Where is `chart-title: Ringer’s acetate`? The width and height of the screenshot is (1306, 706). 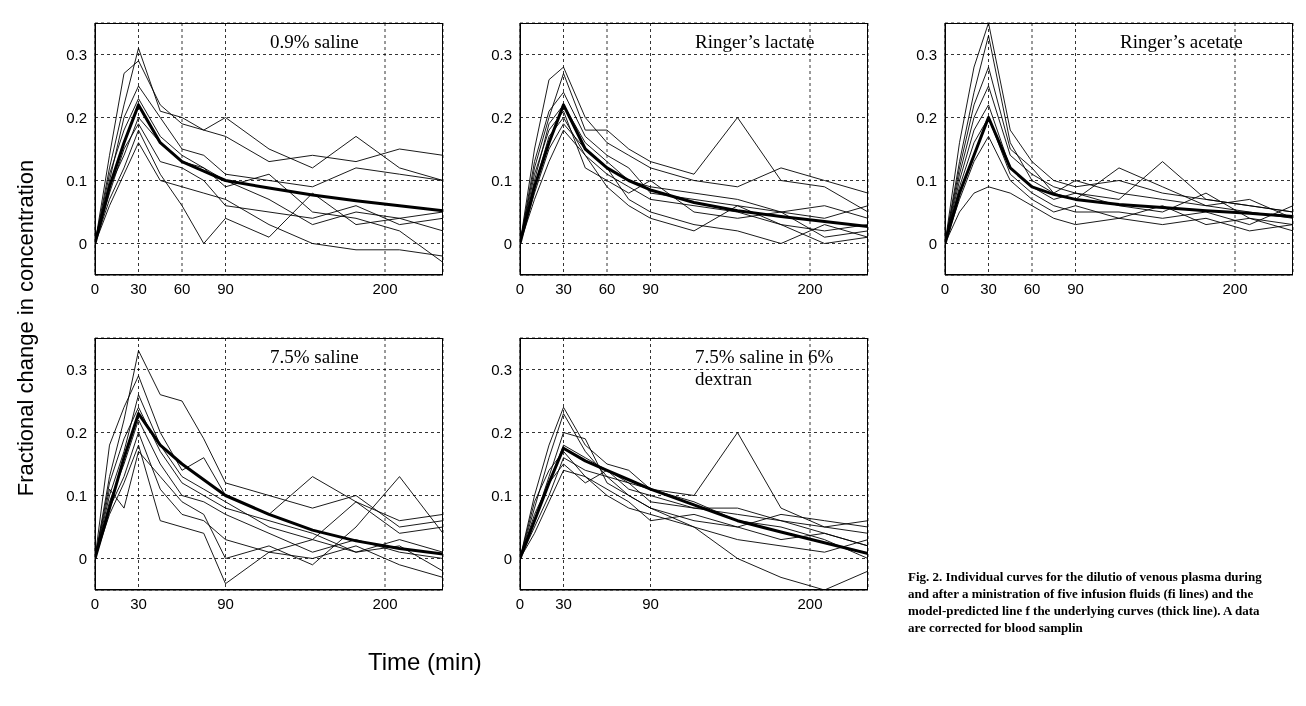
chart-title: Ringer’s acetate is located at coordinates (1181, 42).